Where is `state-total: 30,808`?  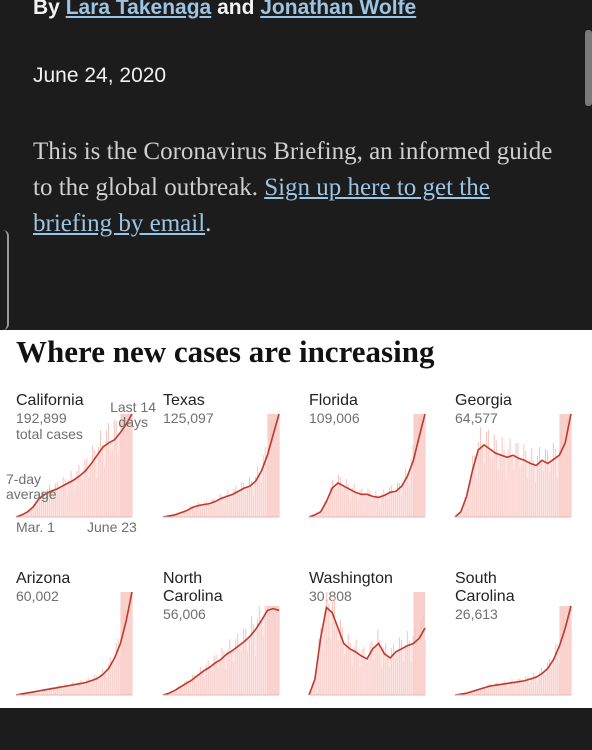 state-total: 30,808 is located at coordinates (330, 596).